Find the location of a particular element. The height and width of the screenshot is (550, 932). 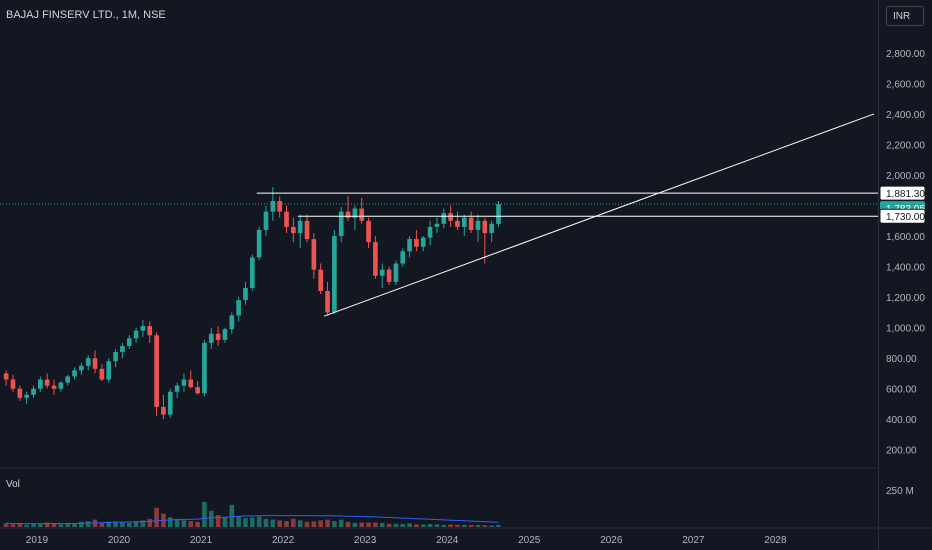

x-tick-label: 2021 is located at coordinates (201, 540).